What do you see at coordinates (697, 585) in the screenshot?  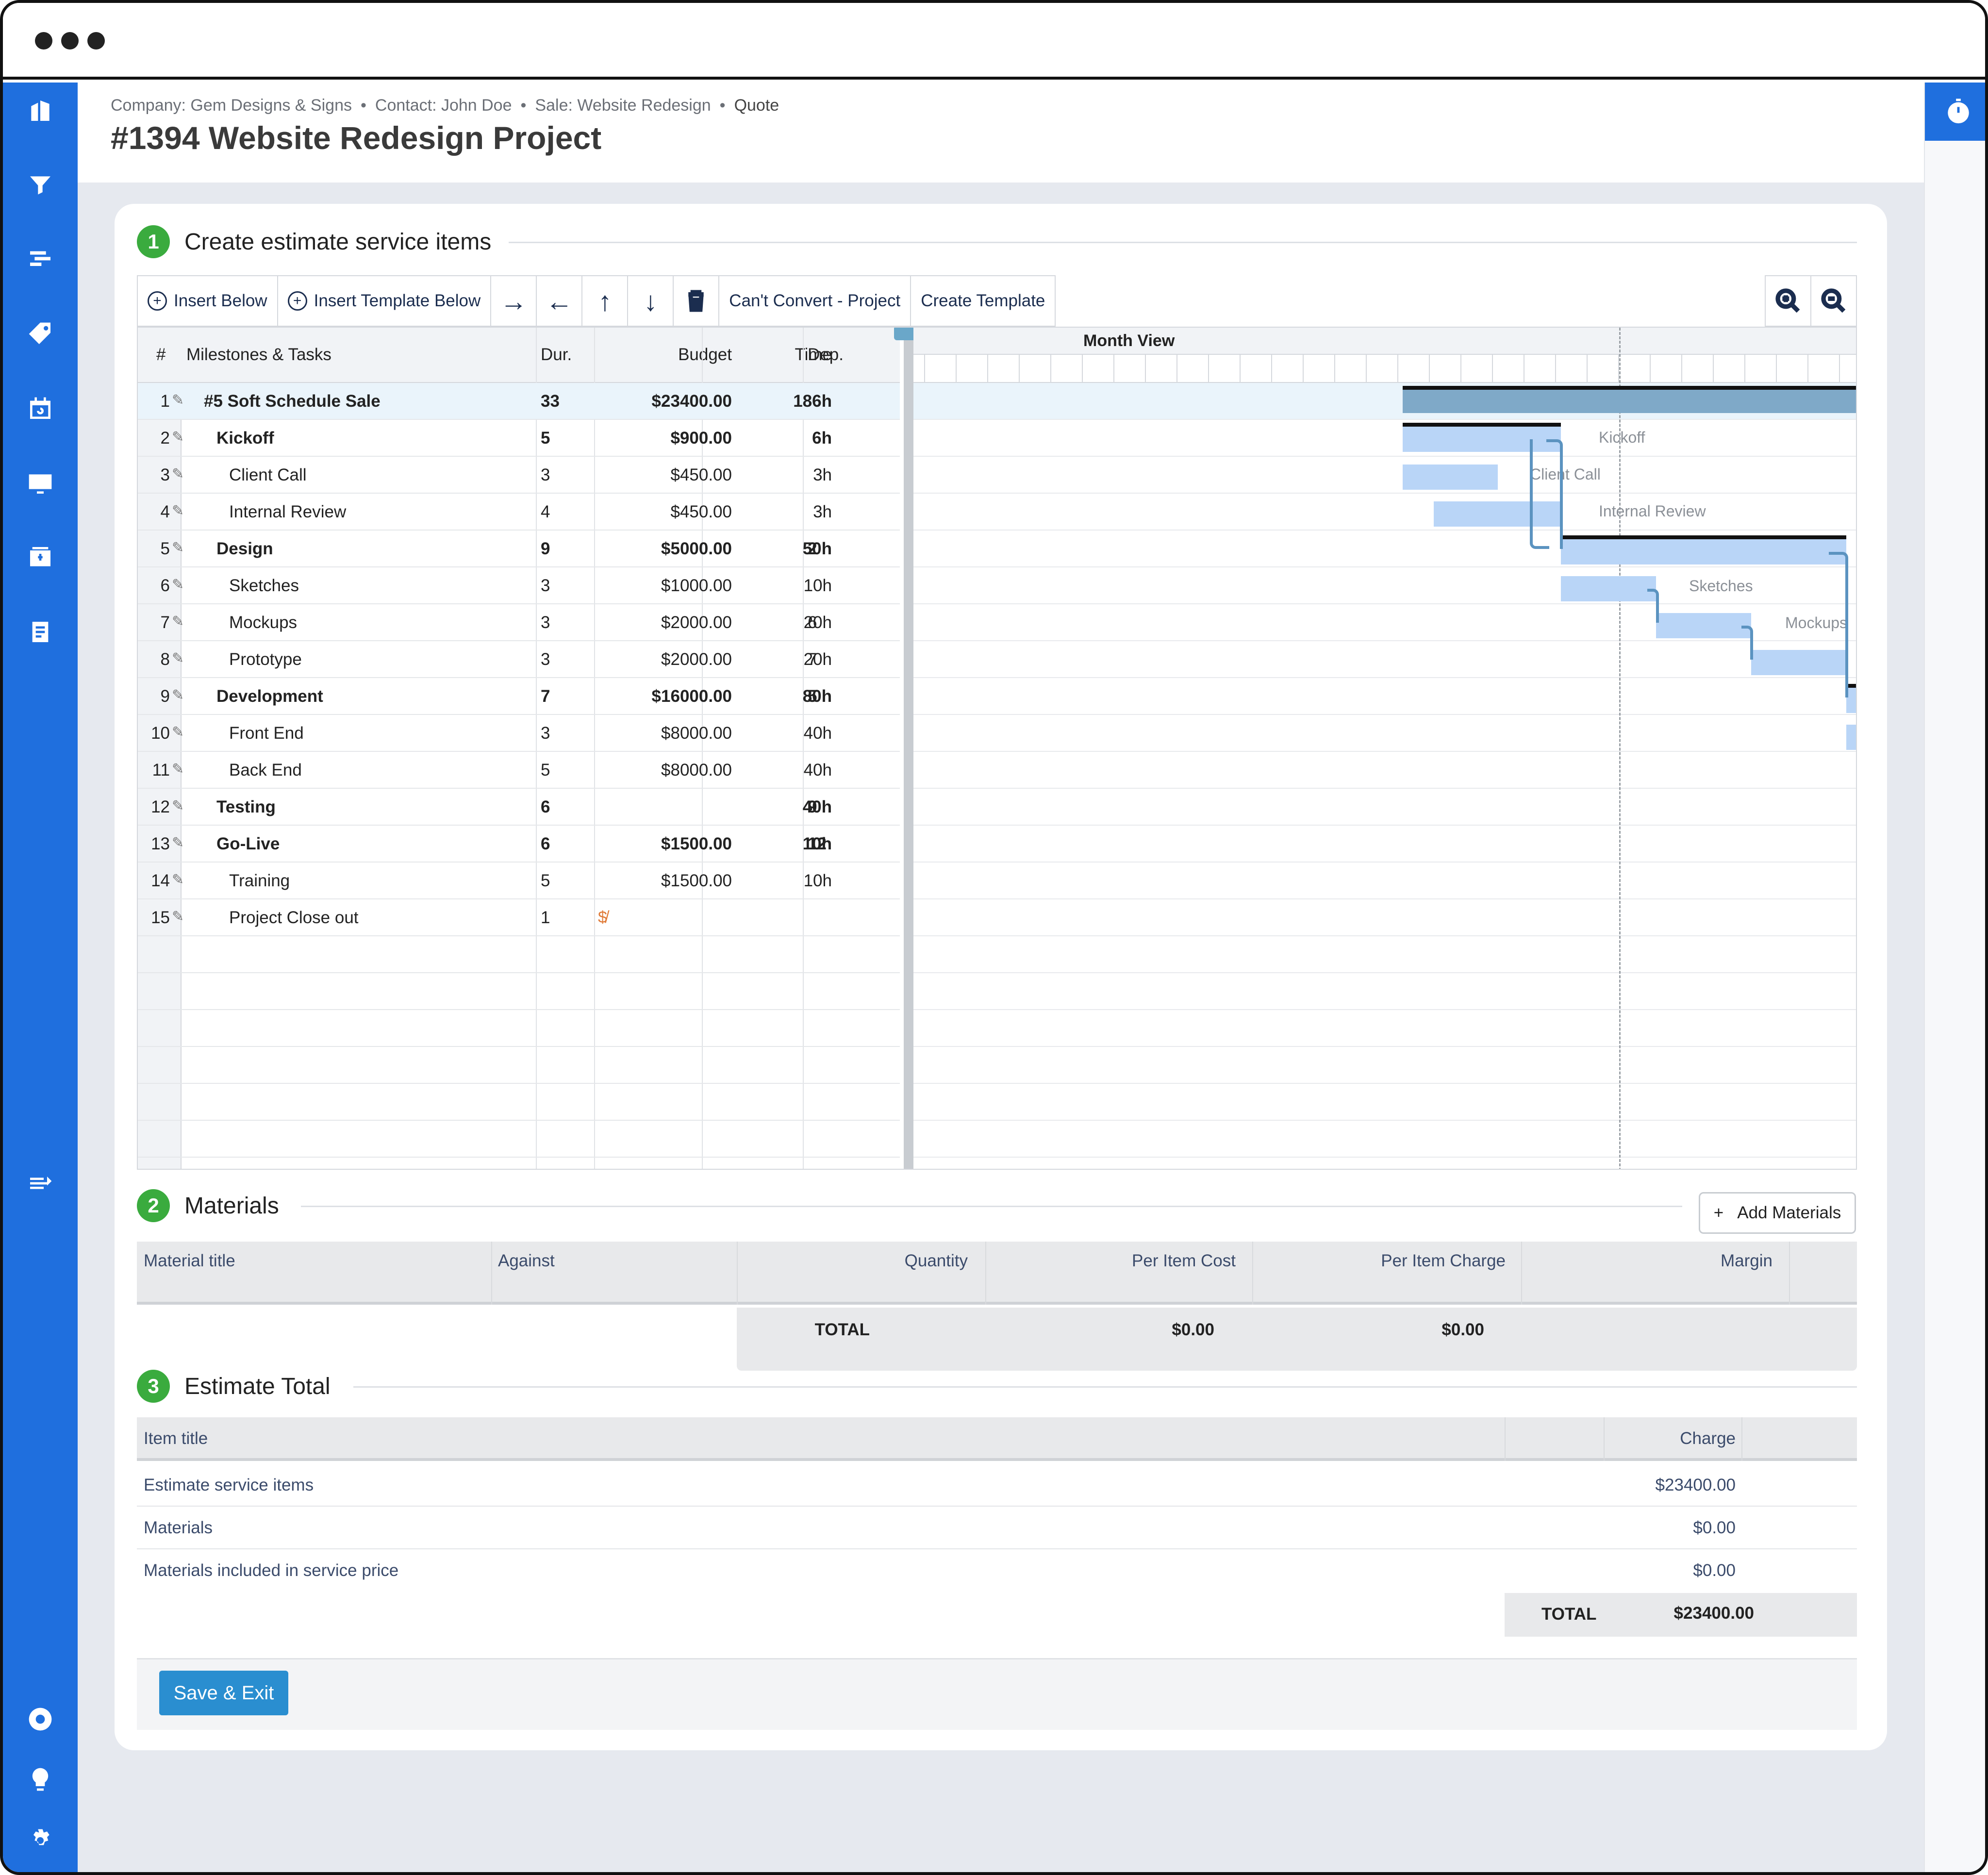 I see `task-budget: $1000.00` at bounding box center [697, 585].